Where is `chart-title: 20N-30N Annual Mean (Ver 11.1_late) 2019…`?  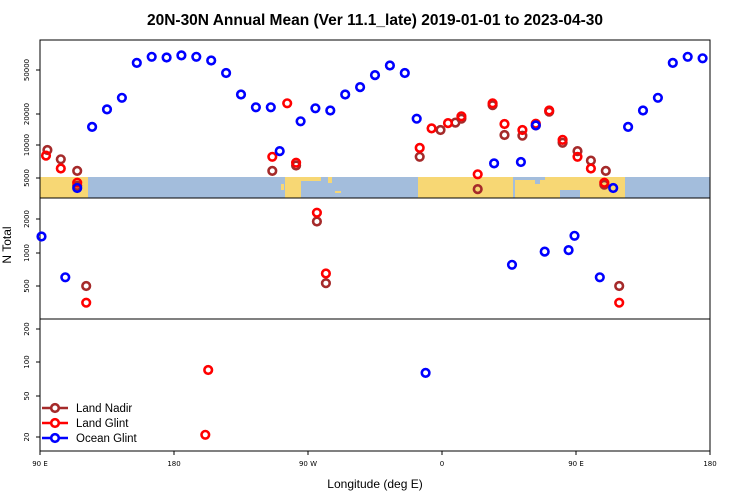
chart-title: 20N-30N Annual Mean (Ver 11.1_late) 2019… is located at coordinates (375, 20).